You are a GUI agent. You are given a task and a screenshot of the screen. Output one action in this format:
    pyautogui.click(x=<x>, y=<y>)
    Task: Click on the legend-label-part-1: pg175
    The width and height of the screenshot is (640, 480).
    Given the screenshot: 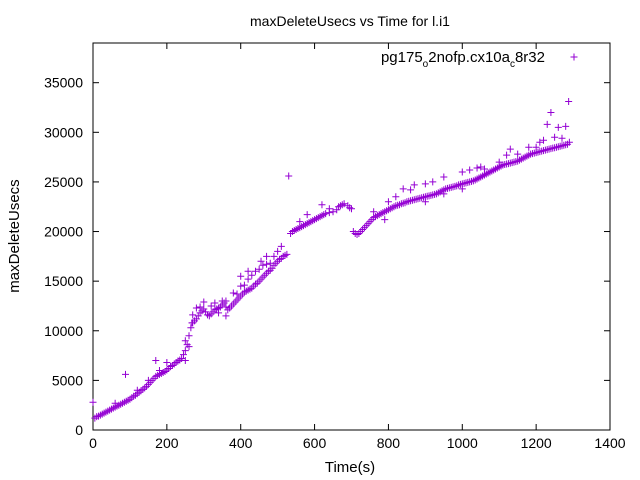 What is the action you would take?
    pyautogui.click(x=402, y=57)
    